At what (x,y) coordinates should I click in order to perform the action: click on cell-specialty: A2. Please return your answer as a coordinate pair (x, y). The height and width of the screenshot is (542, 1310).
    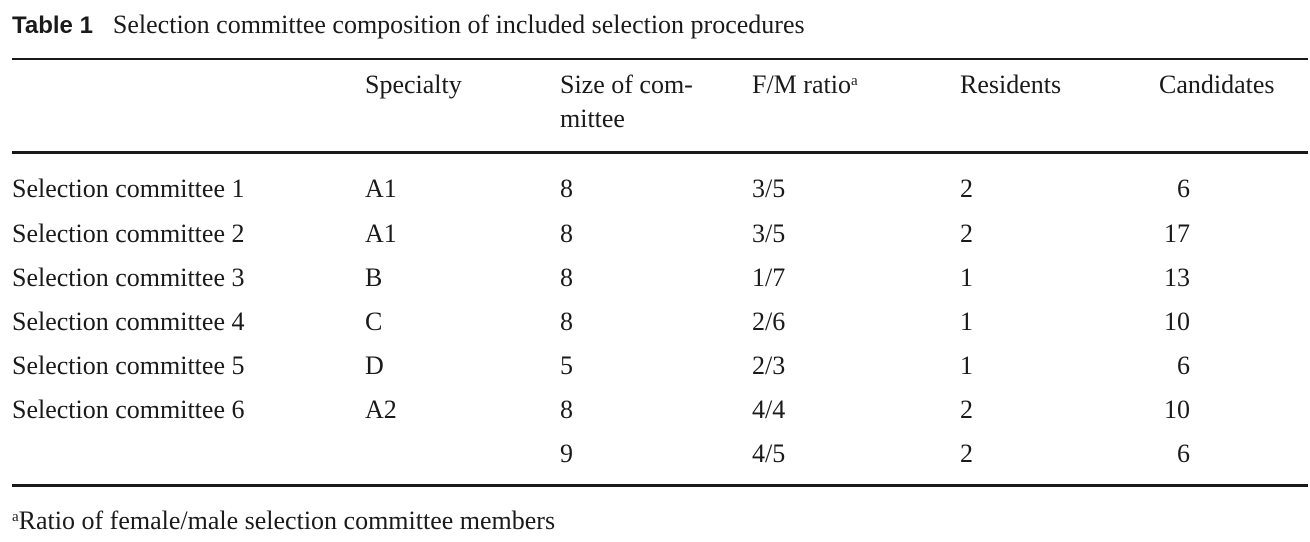
    Looking at the image, I should click on (381, 409).